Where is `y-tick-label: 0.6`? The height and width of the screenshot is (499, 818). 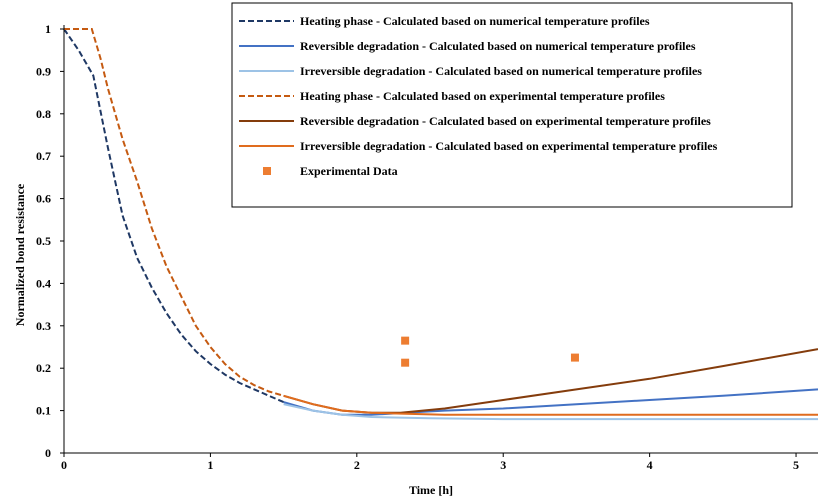
y-tick-label: 0.6 is located at coordinates (43, 199).